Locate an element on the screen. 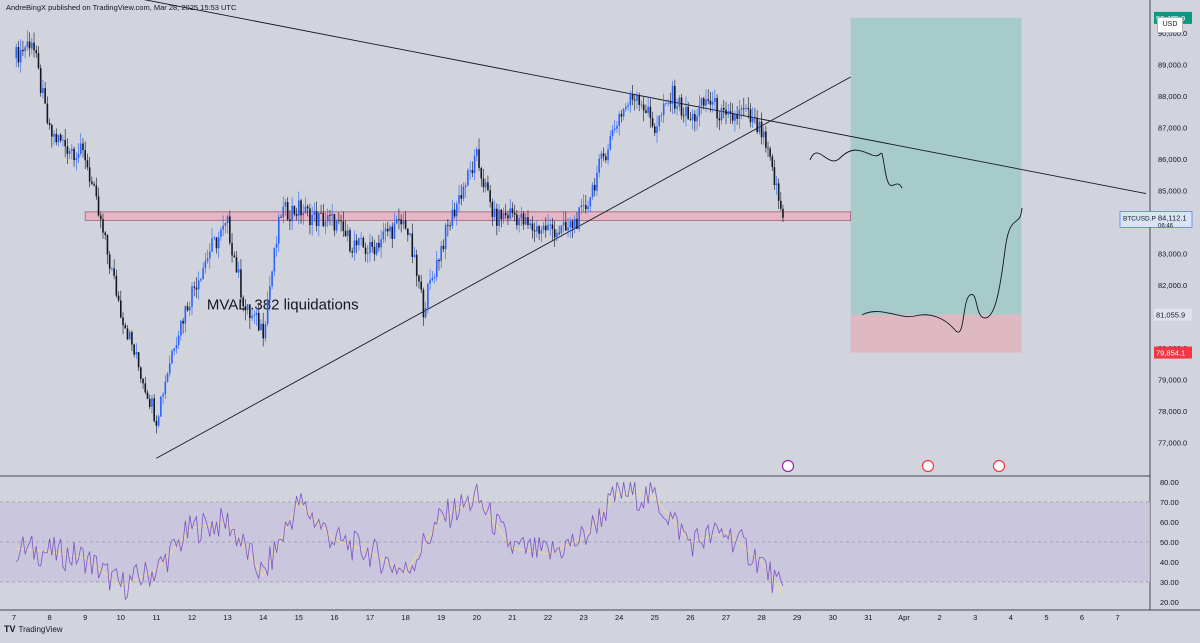 Image resolution: width=1200 pixels, height=643 pixels. price-tick-label: 89,000.0 is located at coordinates (1172, 64).